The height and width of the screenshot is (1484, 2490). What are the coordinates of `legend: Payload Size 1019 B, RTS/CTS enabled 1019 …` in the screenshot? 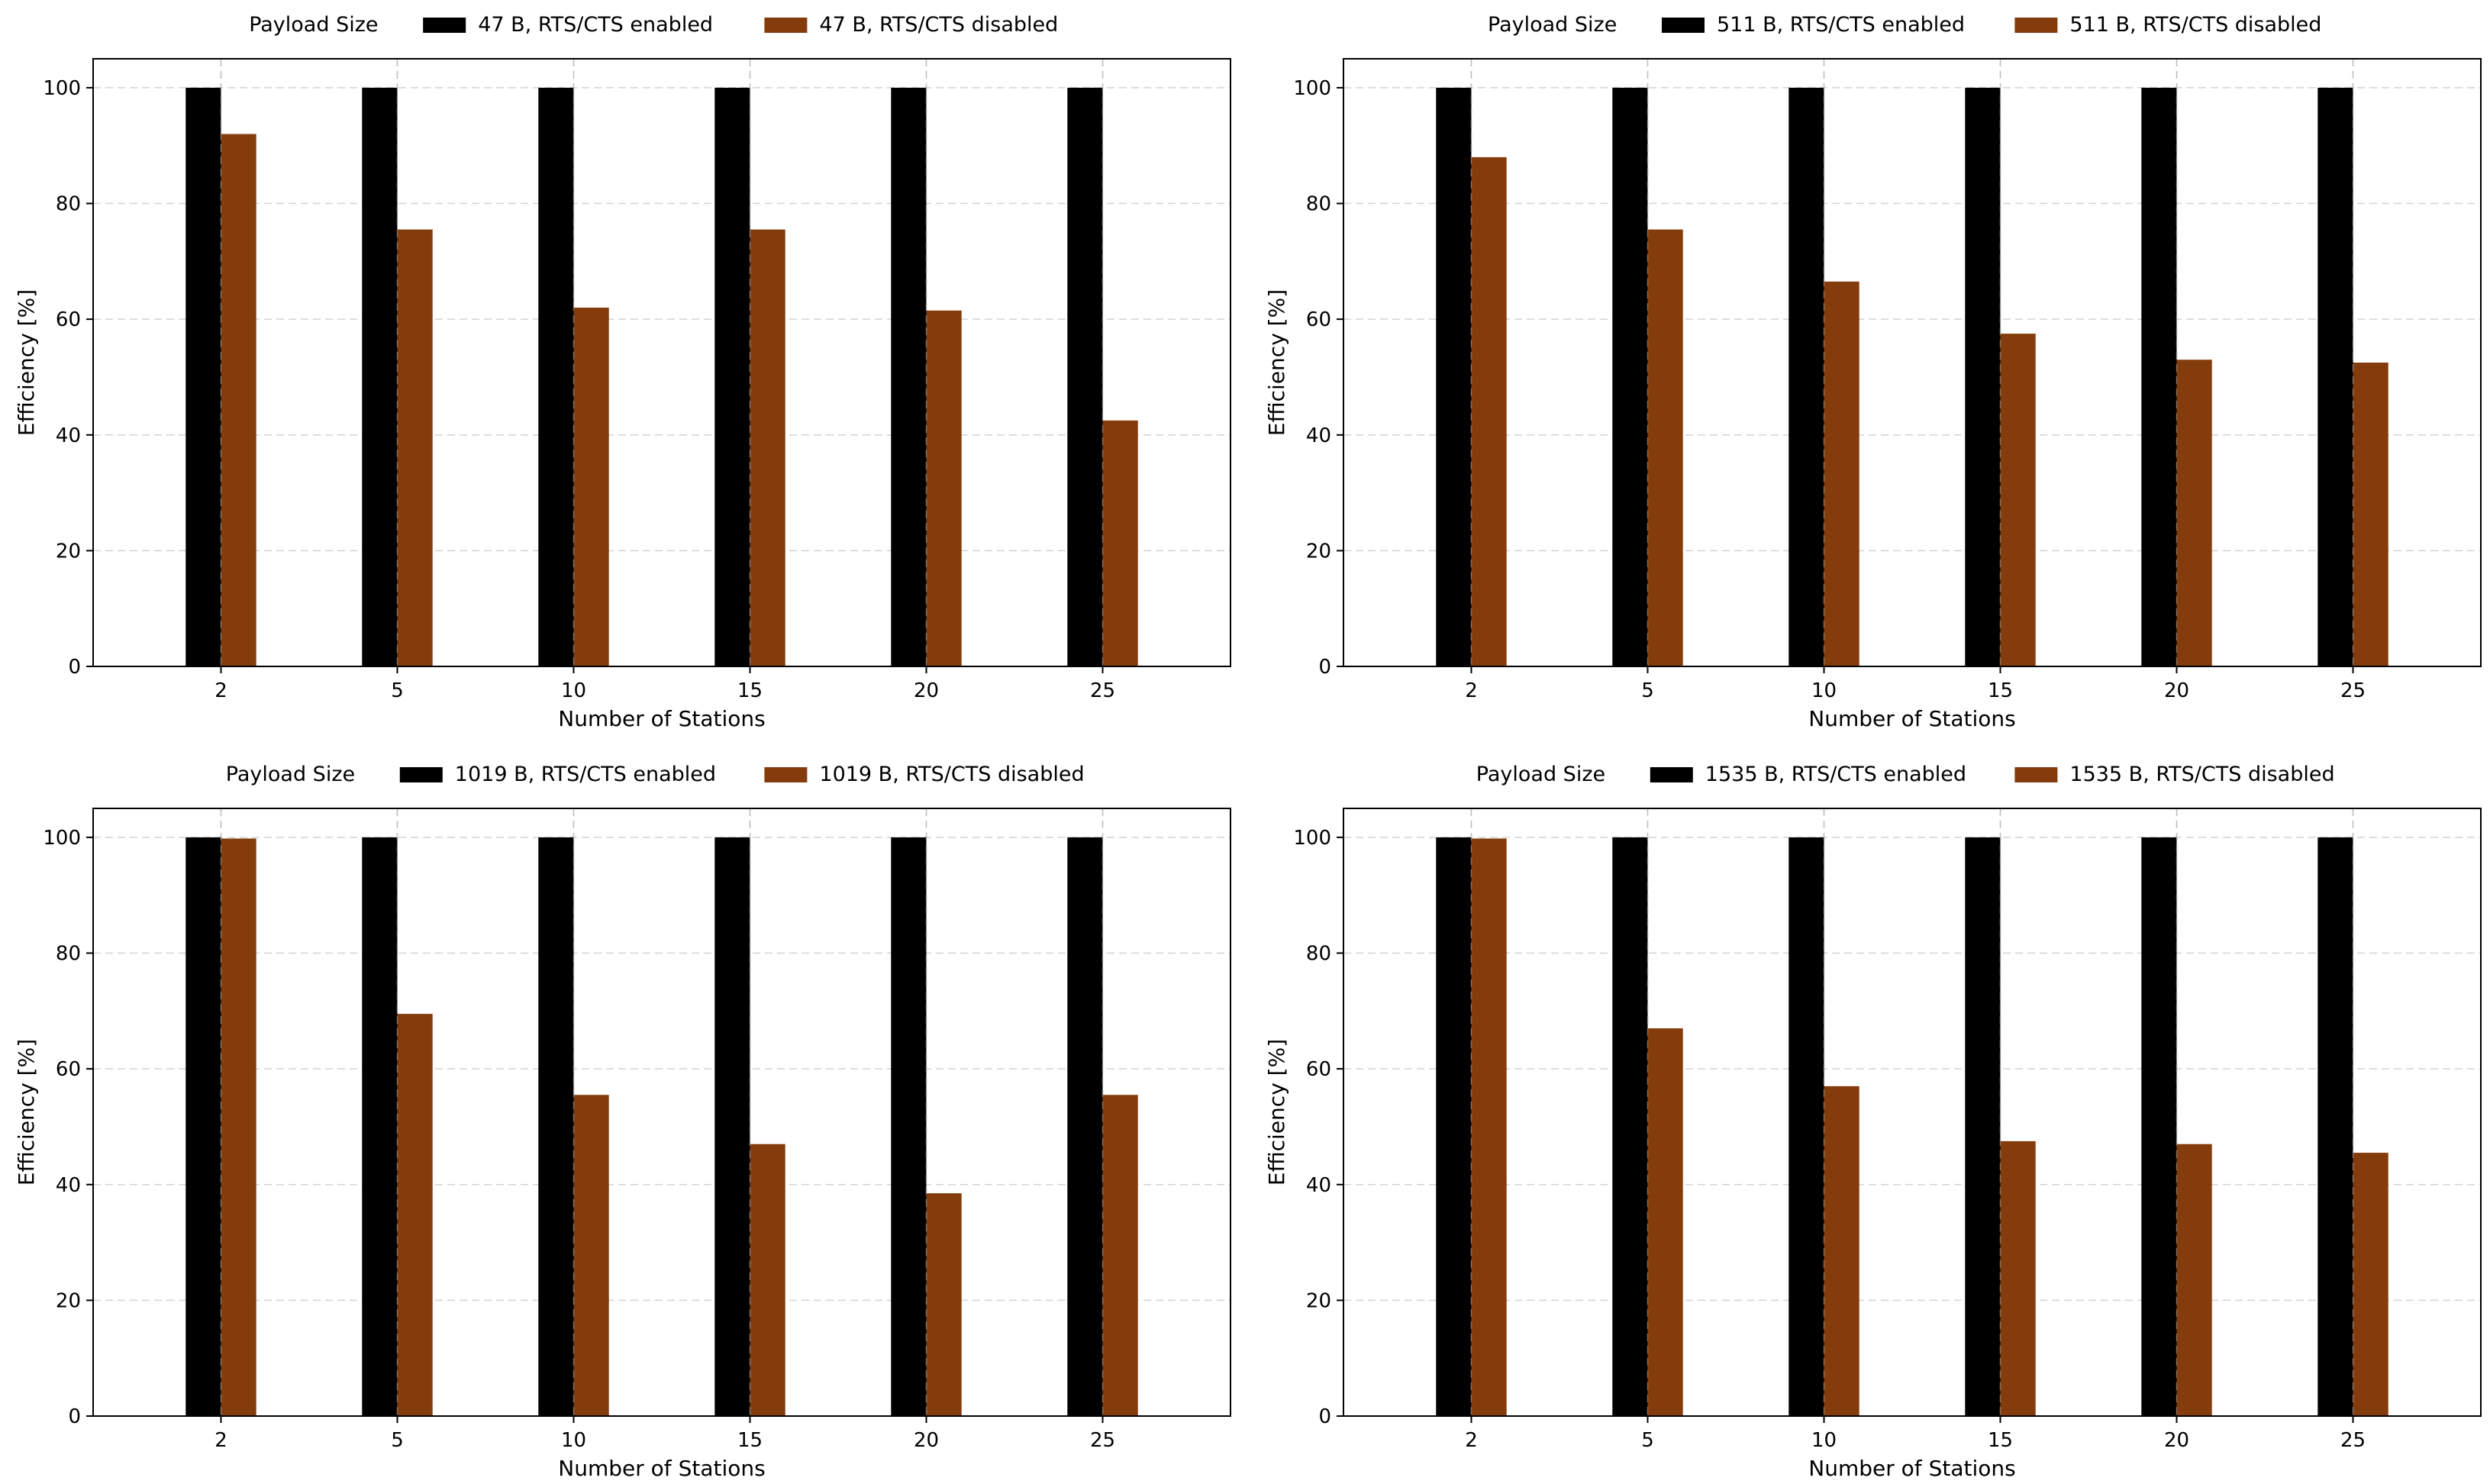 It's located at (655, 774).